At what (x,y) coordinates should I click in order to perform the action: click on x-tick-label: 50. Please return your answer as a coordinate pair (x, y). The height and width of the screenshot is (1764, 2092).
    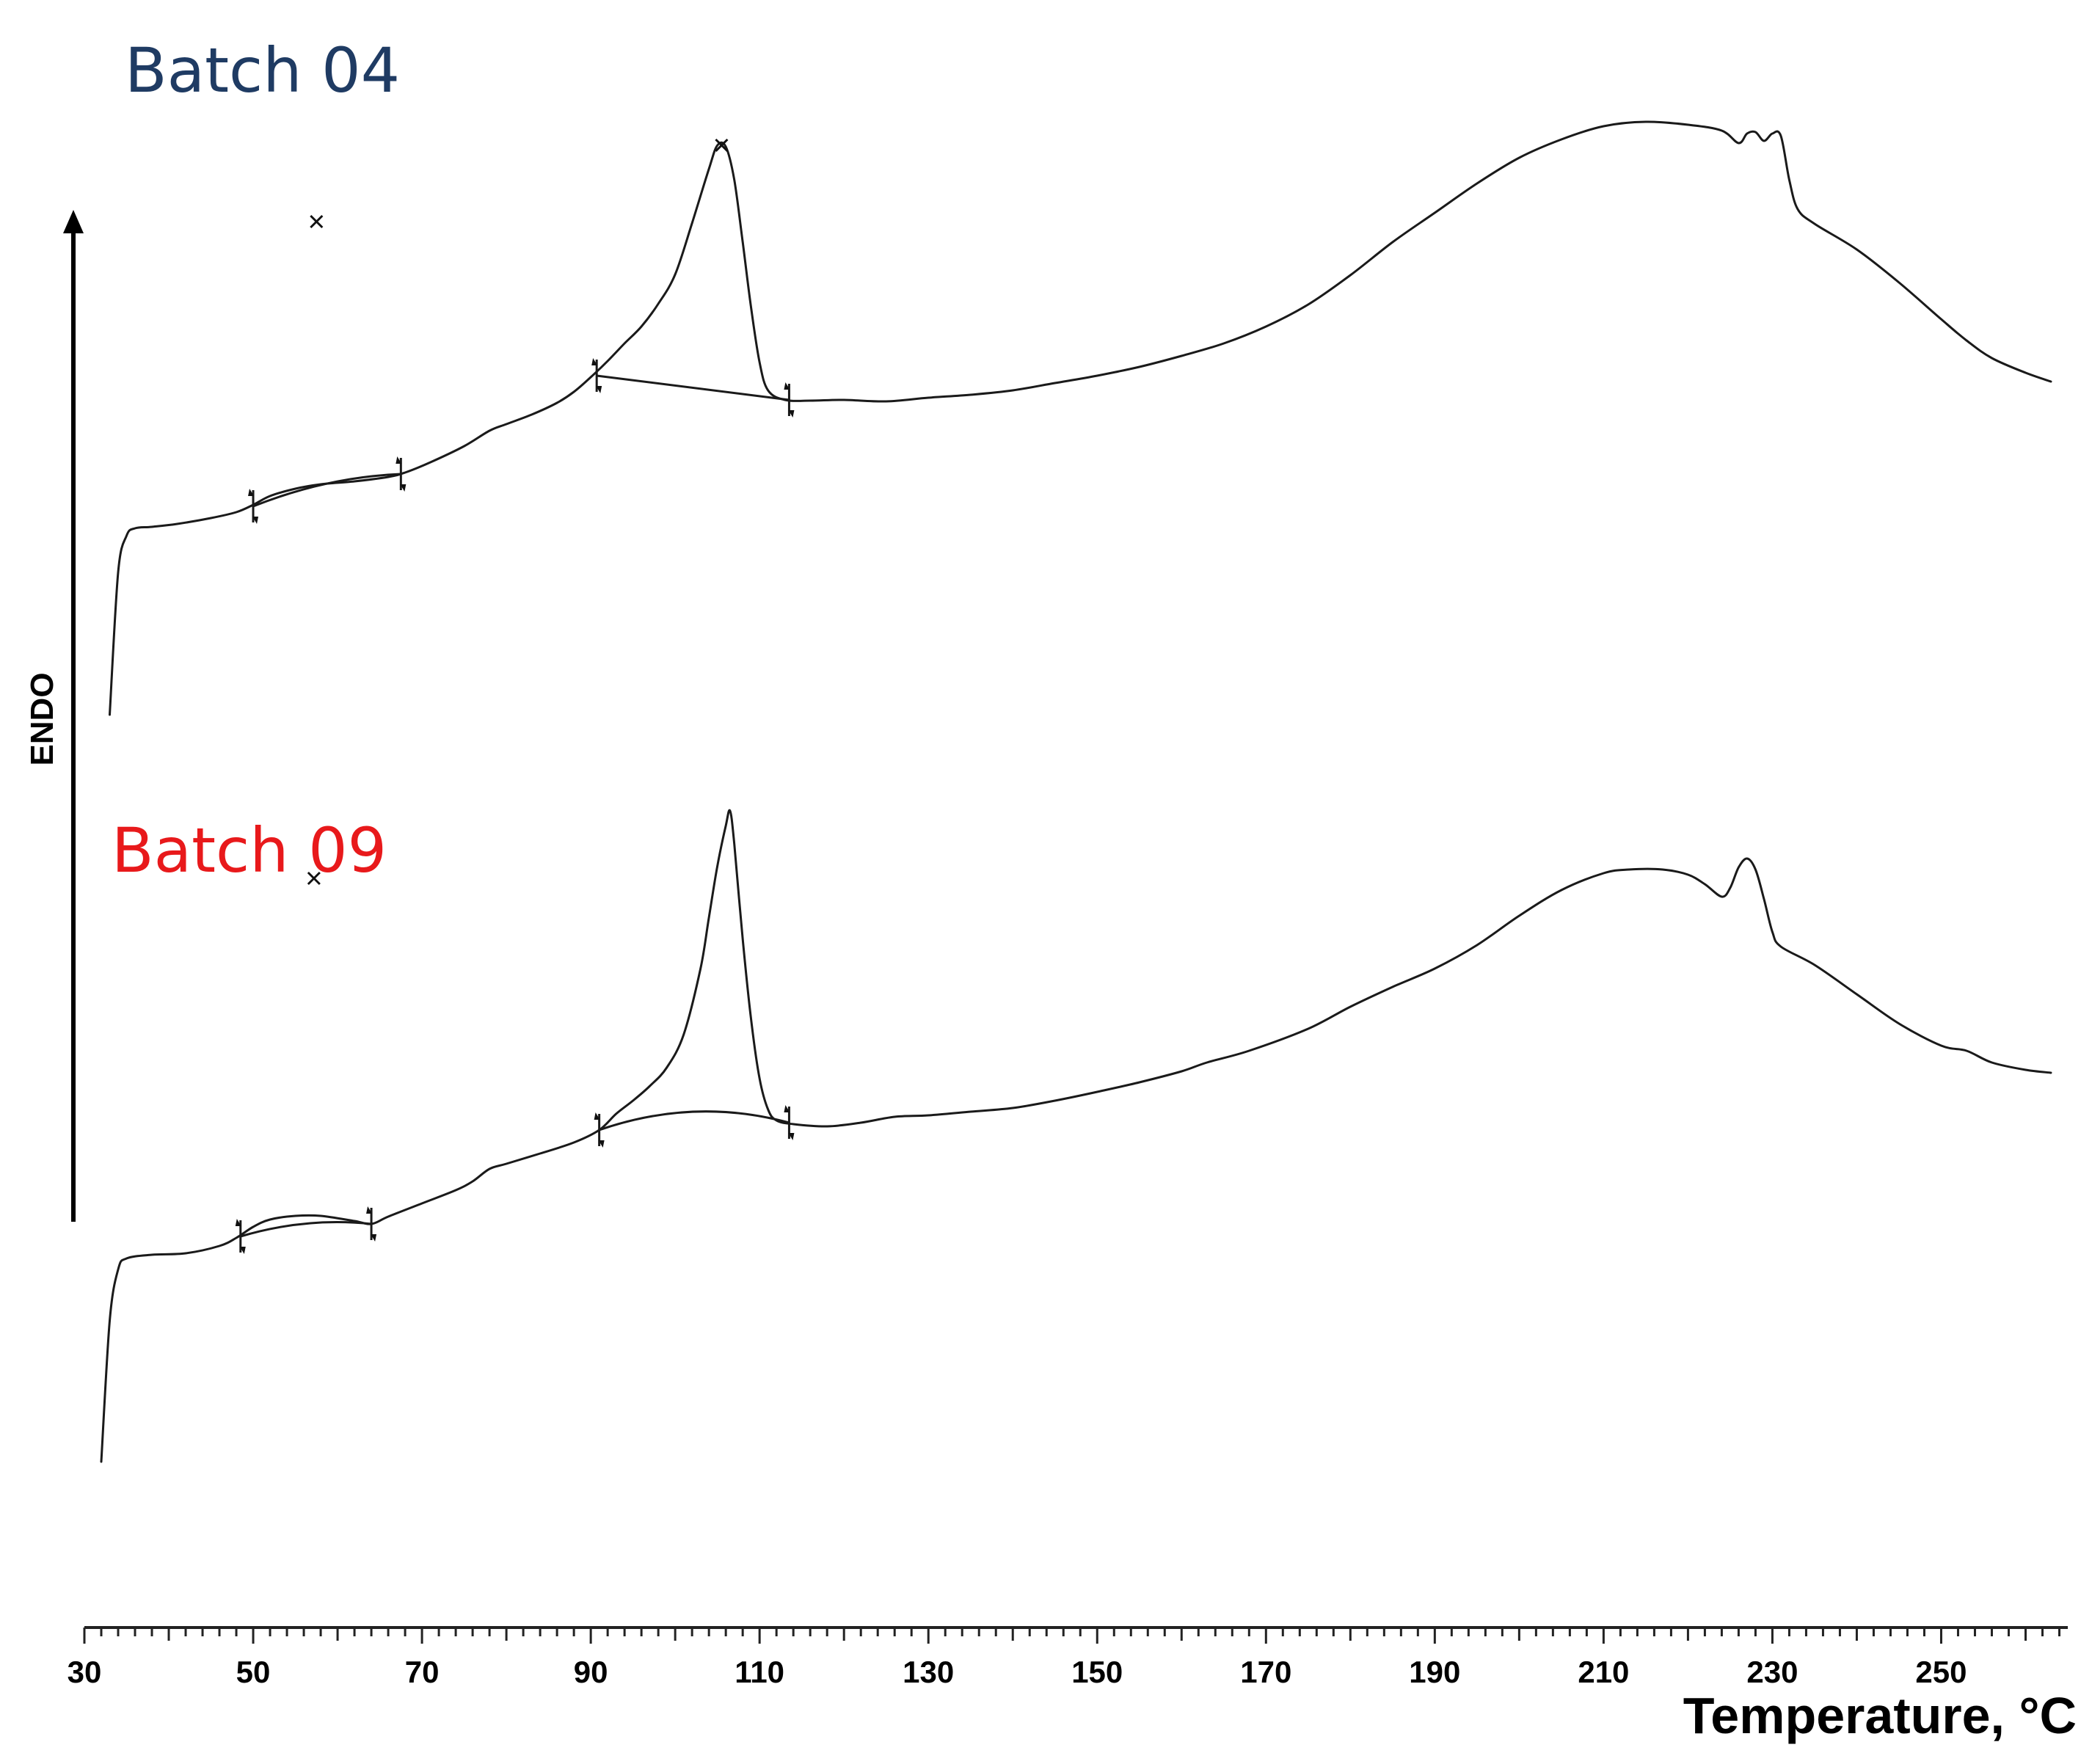
    Looking at the image, I should click on (254, 1672).